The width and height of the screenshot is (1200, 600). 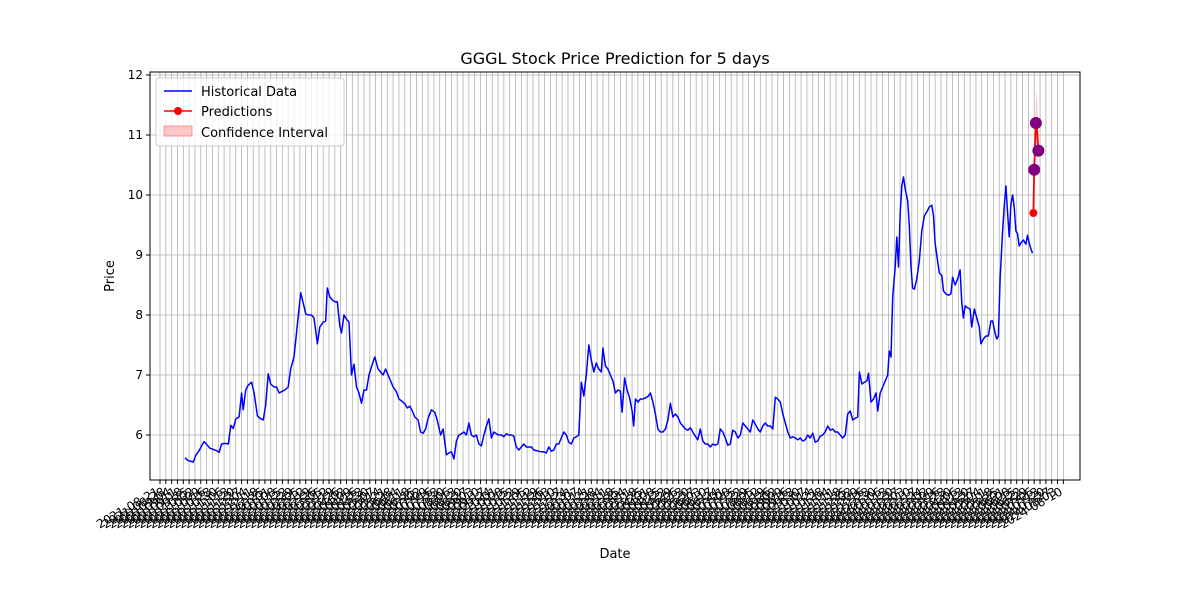 I want to click on legend-box, so click(x=250, y=112).